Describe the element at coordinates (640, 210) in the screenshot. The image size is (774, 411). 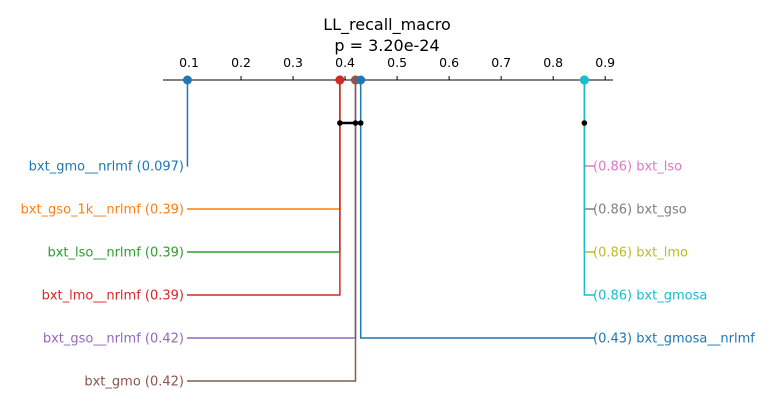
I see `method-label-bxt_gso: (0.86) bxt_gso` at that location.